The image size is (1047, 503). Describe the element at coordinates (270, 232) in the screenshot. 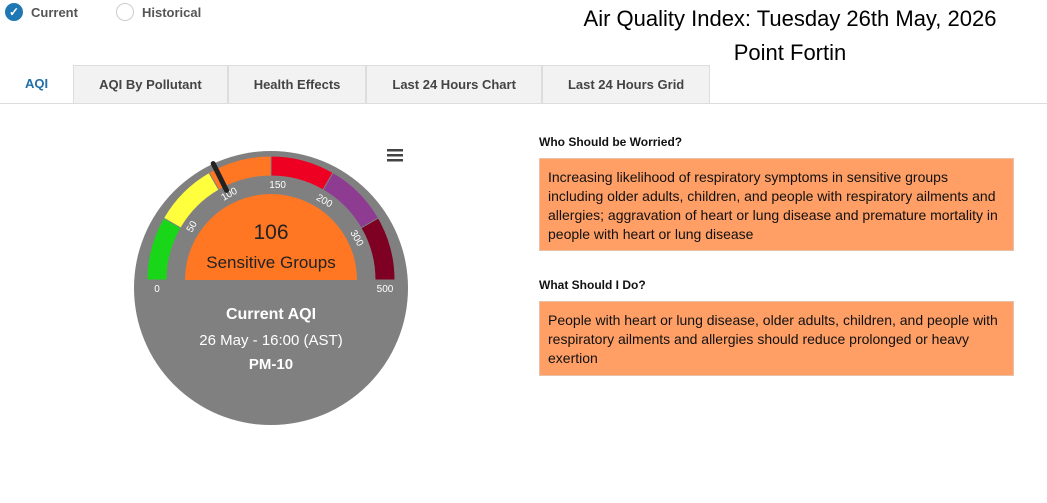

I see `aqi-value: 106` at that location.